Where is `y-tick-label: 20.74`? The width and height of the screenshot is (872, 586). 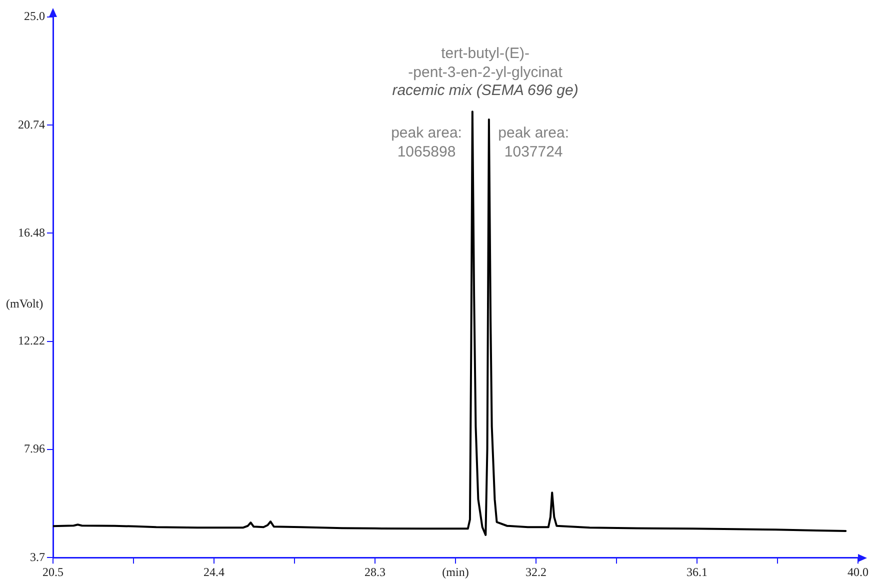 y-tick-label: 20.74 is located at coordinates (31, 124).